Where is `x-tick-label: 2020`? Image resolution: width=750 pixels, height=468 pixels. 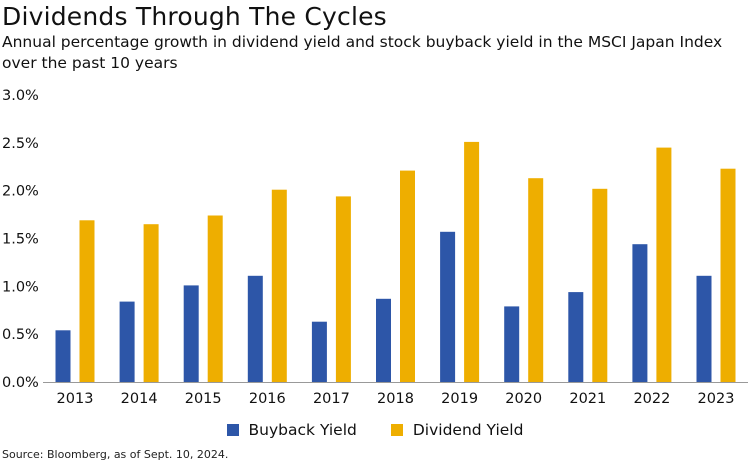 x-tick-label: 2020 is located at coordinates (523, 399).